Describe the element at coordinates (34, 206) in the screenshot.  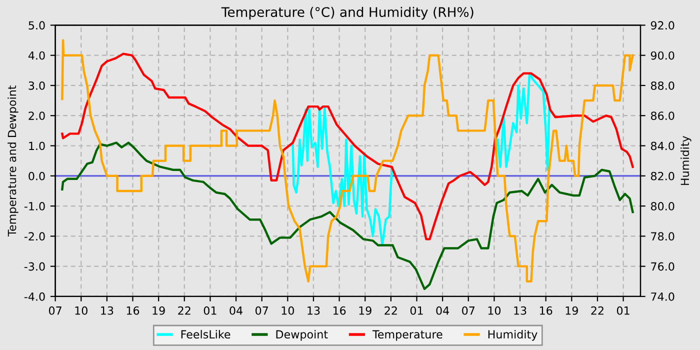
I see `y-tick-label: -1.0` at that location.